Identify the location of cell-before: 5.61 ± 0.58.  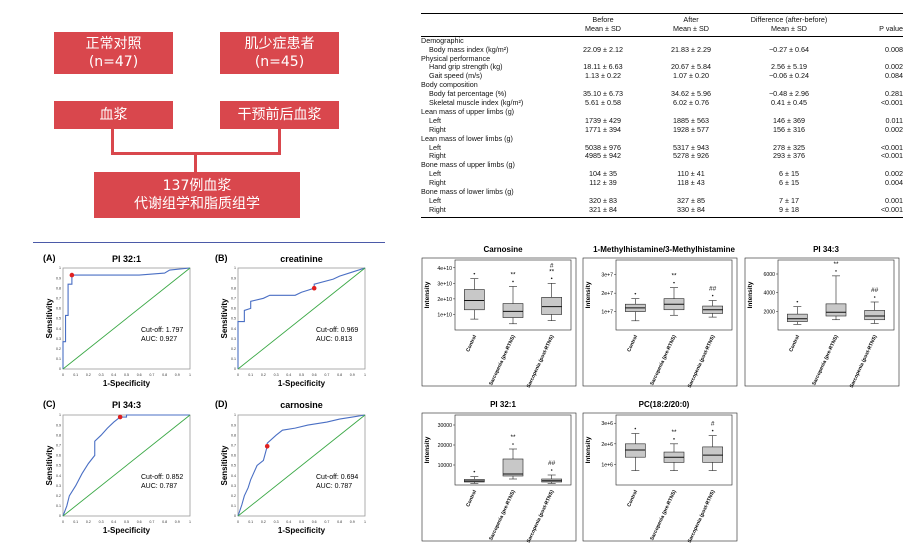
(603, 103).